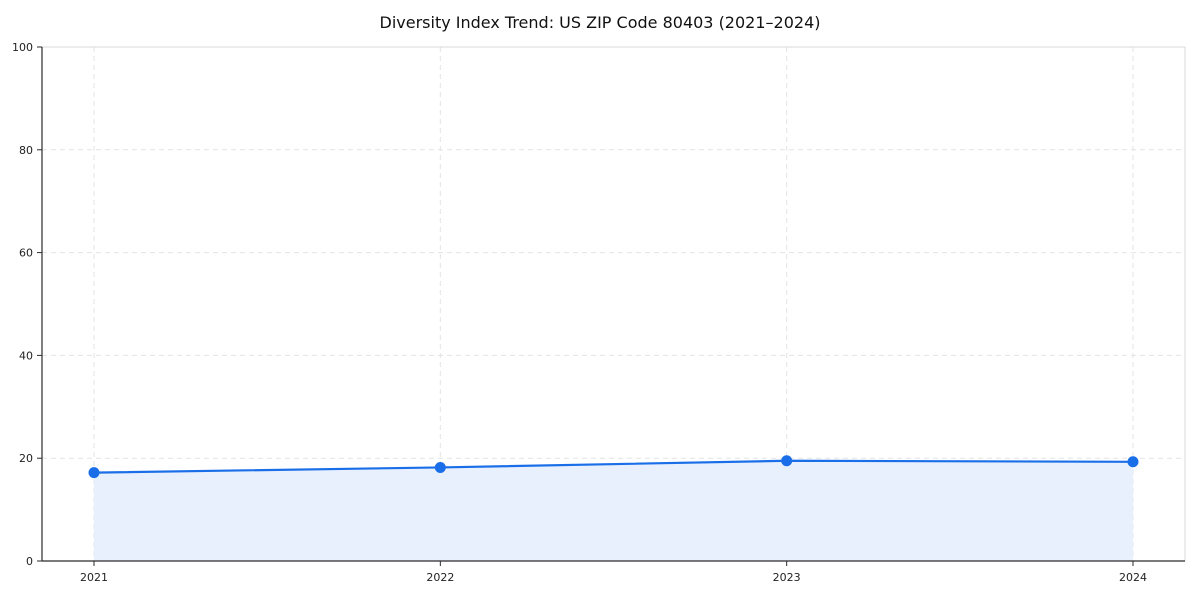 This screenshot has width=1200, height=600. Describe the element at coordinates (22, 47) in the screenshot. I see `y-tick-label: 100` at that location.